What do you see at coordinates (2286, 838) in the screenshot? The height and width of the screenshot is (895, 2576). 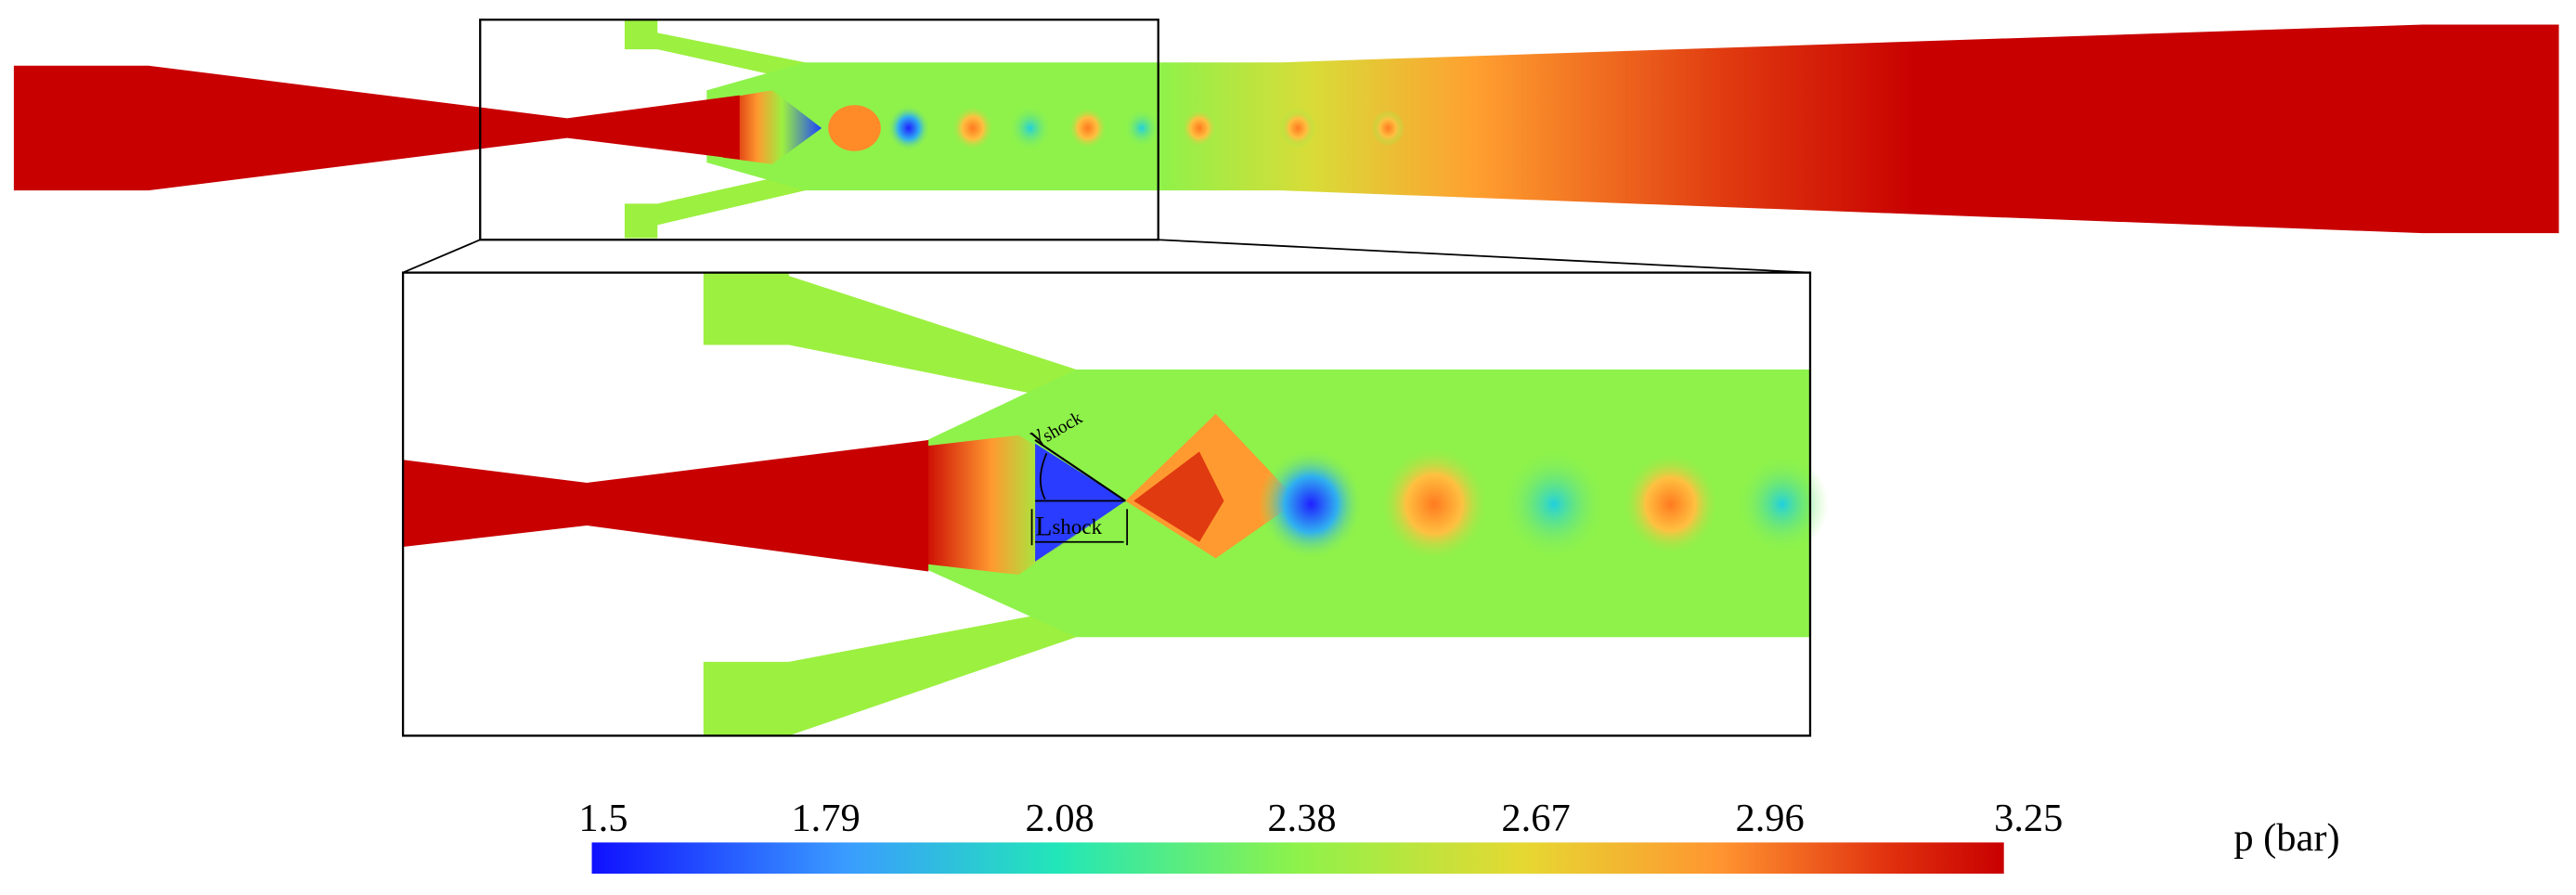 I see `colorbar-label: p (bar)` at bounding box center [2286, 838].